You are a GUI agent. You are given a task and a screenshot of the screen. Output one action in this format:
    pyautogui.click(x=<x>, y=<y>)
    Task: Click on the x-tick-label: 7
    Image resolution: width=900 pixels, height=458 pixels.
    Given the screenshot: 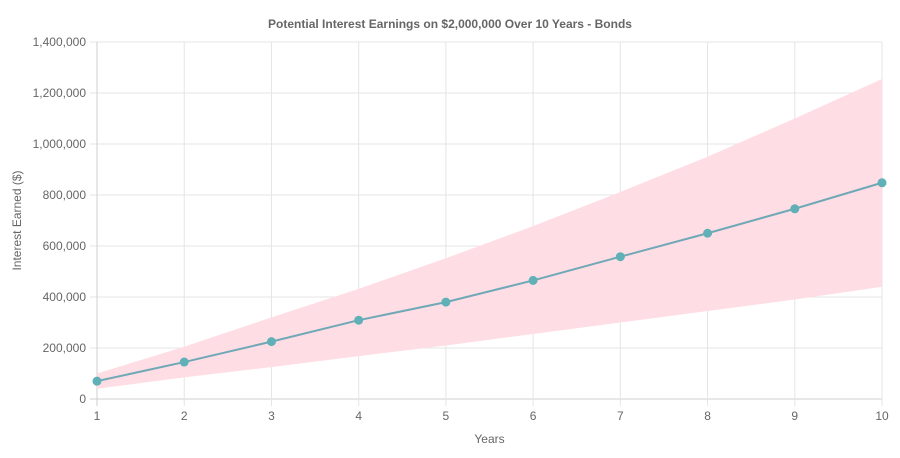 What is the action you would take?
    pyautogui.click(x=620, y=416)
    